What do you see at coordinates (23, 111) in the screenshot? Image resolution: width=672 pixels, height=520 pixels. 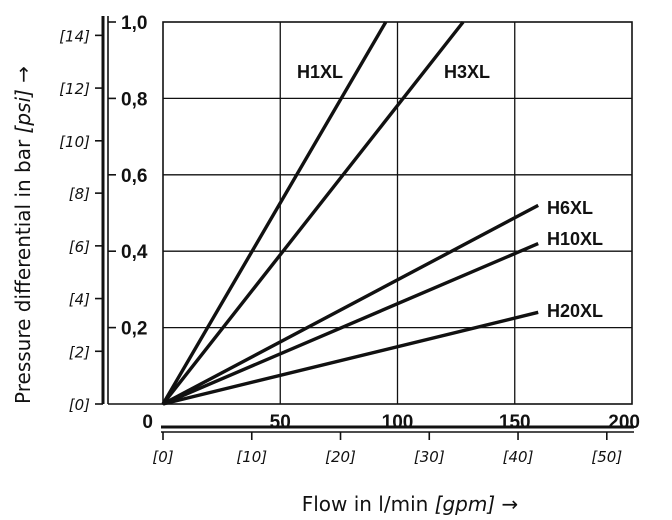 I see `y-axis-title-unit: [psi]` at bounding box center [23, 111].